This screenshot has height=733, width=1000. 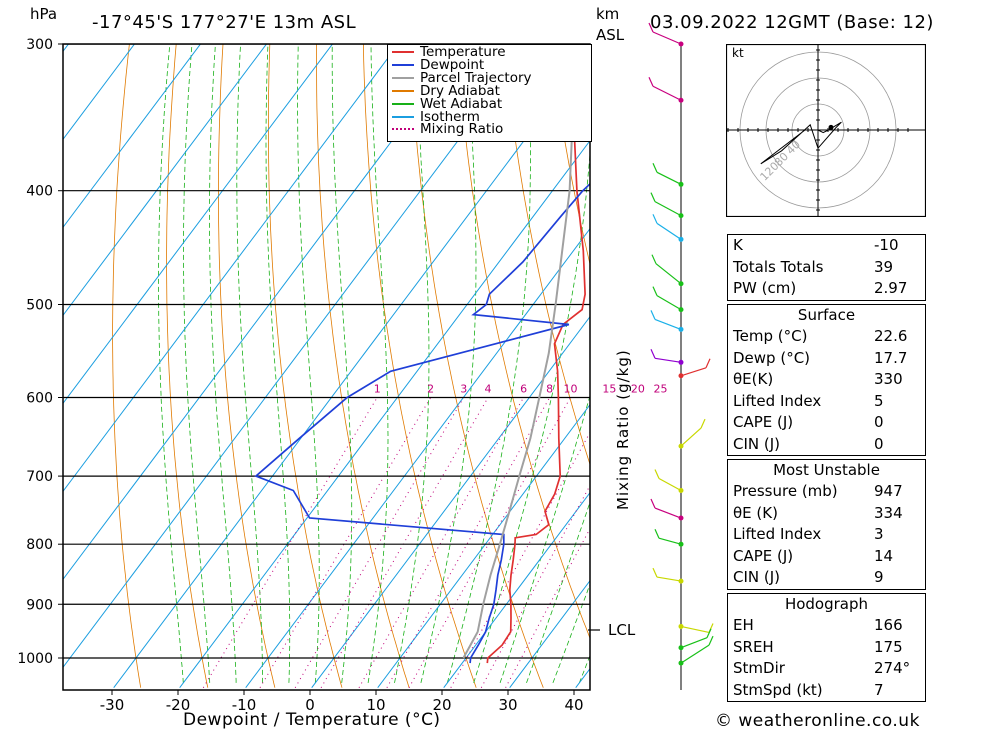 What do you see at coordinates (879, 400) in the screenshot?
I see `index-value: 5` at bounding box center [879, 400].